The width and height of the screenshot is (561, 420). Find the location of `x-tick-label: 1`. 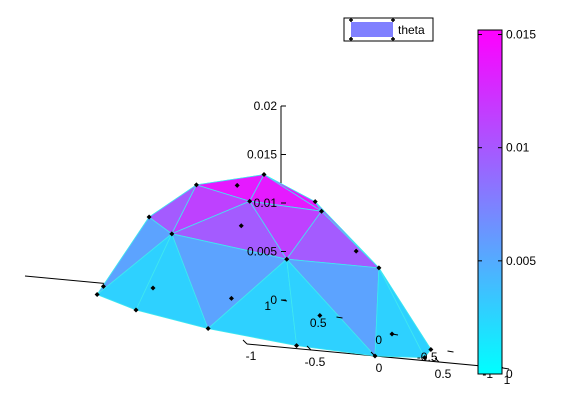

x-tick-label: 1 is located at coordinates (507, 380).